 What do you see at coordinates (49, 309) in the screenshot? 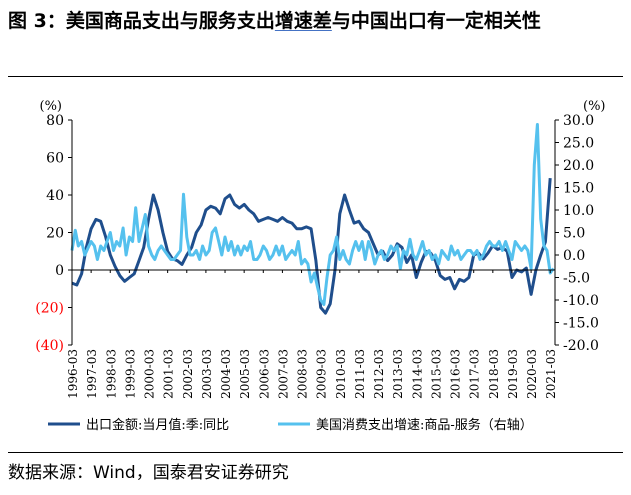
I see `left-tick-label: (20)` at bounding box center [49, 309].